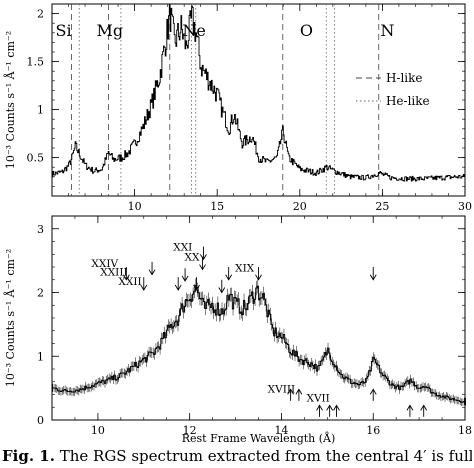 The image size is (474, 468). What do you see at coordinates (373, 391) in the screenshot?
I see `up-arrow-5-head` at bounding box center [373, 391].